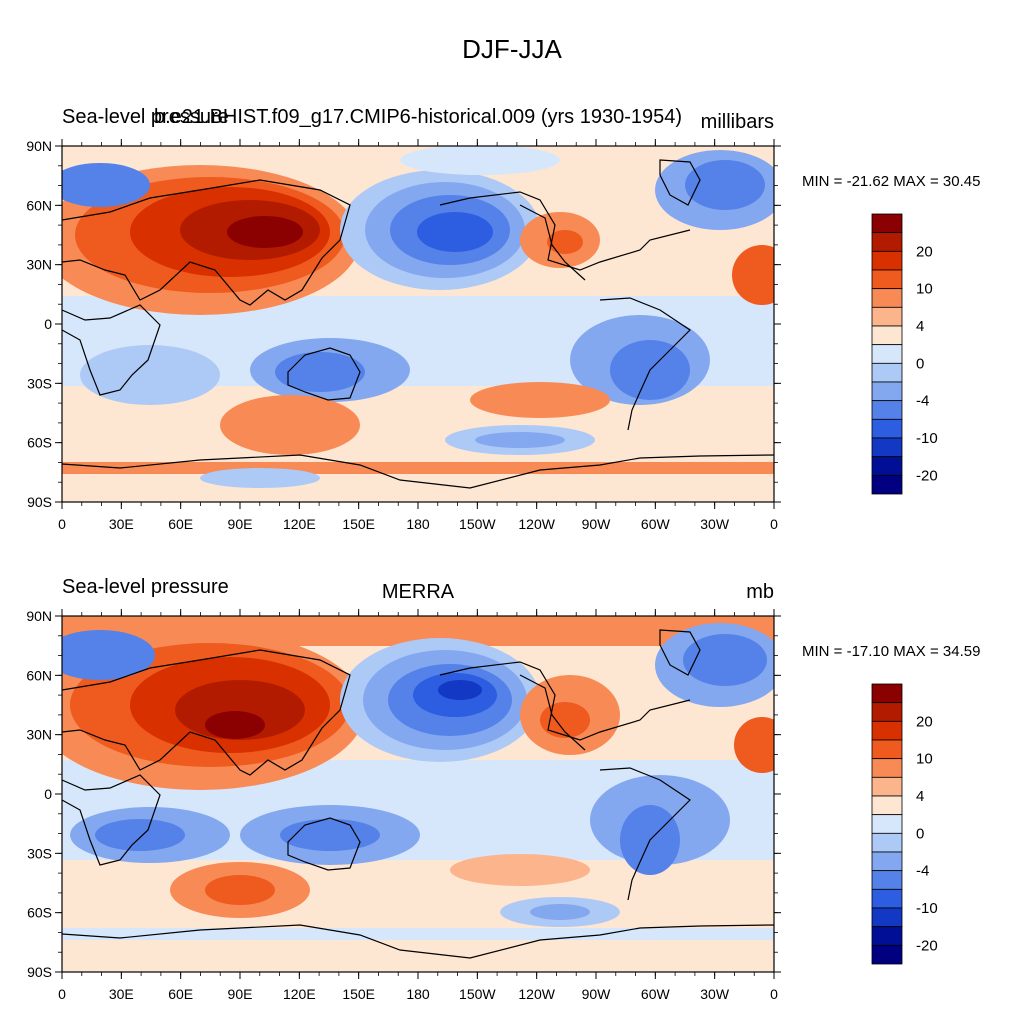  What do you see at coordinates (536, 994) in the screenshot?
I see `lon-tick-label: 120W` at bounding box center [536, 994].